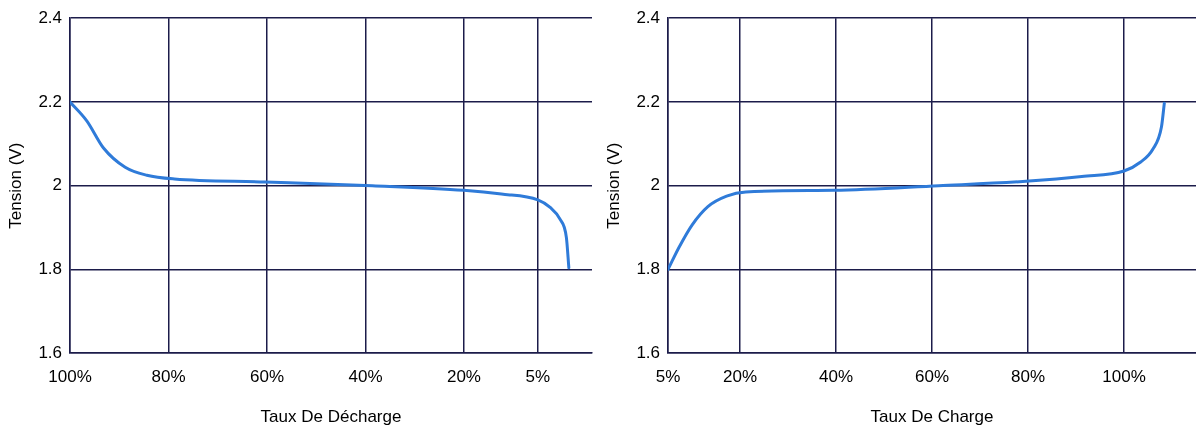 The height and width of the screenshot is (432, 1196). What do you see at coordinates (932, 417) in the screenshot?
I see `x-axis-title: Taux De Charge` at bounding box center [932, 417].